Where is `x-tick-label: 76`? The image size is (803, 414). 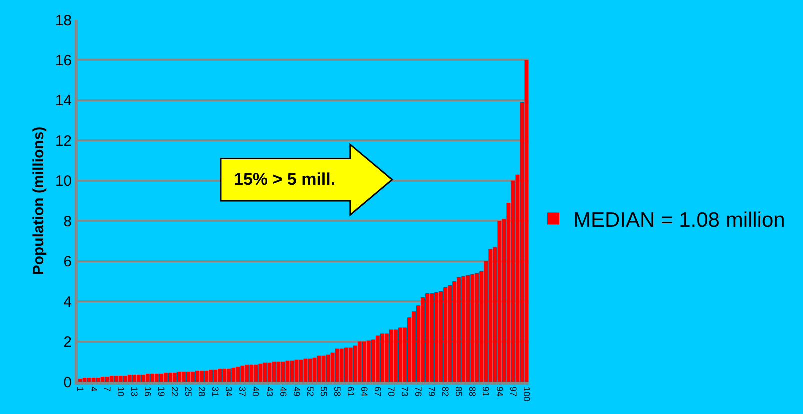 x-tick-label: 76 is located at coordinates (419, 391).